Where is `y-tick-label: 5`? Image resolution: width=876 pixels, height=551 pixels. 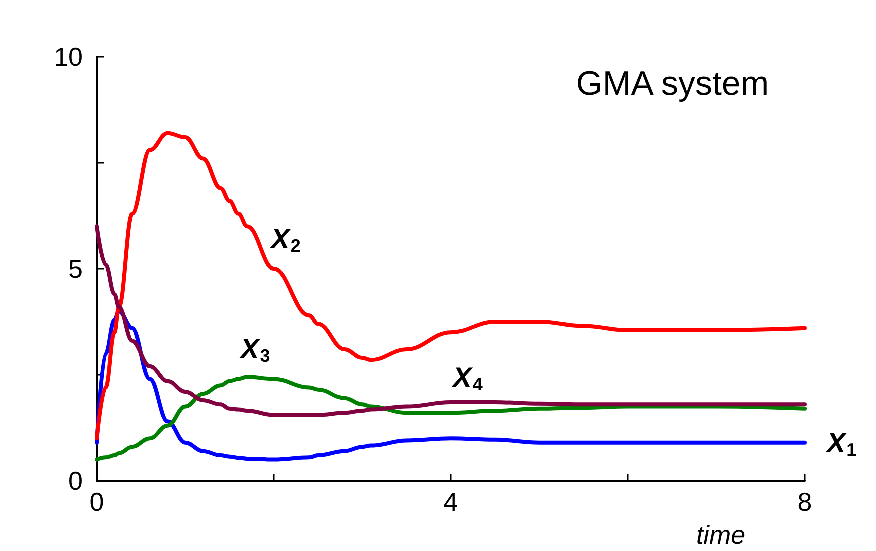
y-tick-label: 5 is located at coordinates (75, 269).